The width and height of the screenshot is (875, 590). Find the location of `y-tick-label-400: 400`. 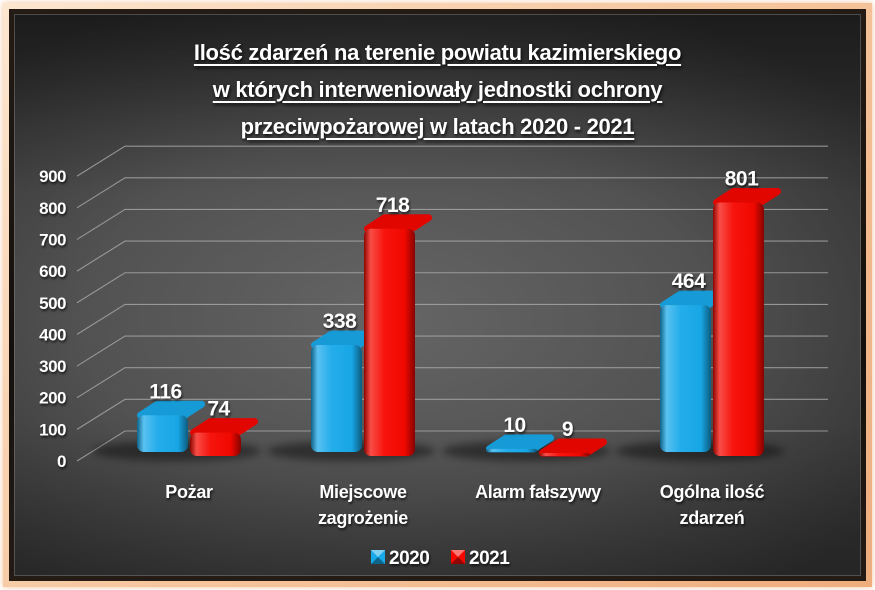

y-tick-label-400: 400 is located at coordinates (52, 334).